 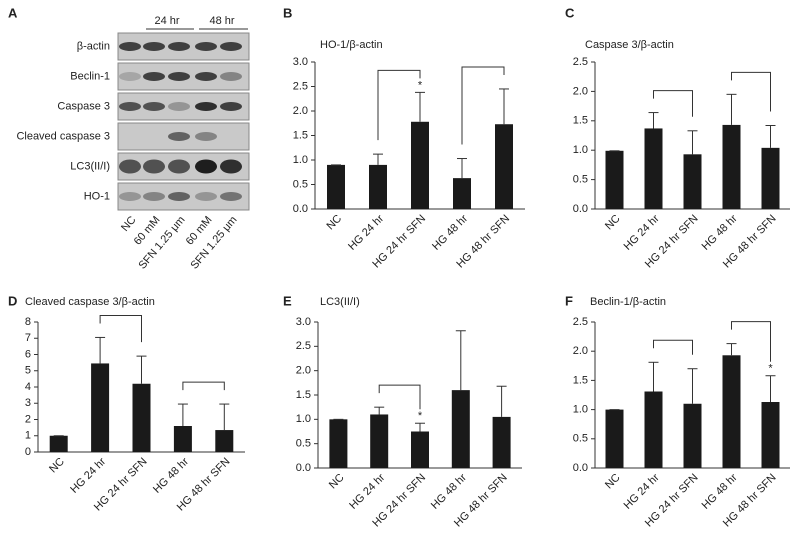 I want to click on row-label: Caspase 3, so click(x=83, y=106).